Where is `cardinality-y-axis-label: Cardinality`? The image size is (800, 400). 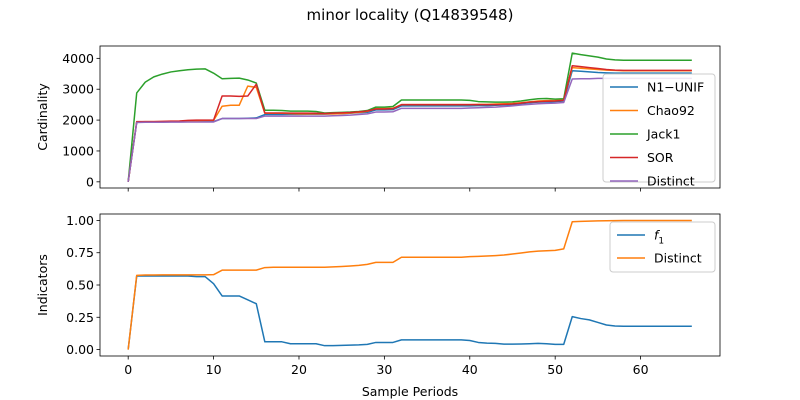 cardinality-y-axis-label: Cardinality is located at coordinates (42, 117).